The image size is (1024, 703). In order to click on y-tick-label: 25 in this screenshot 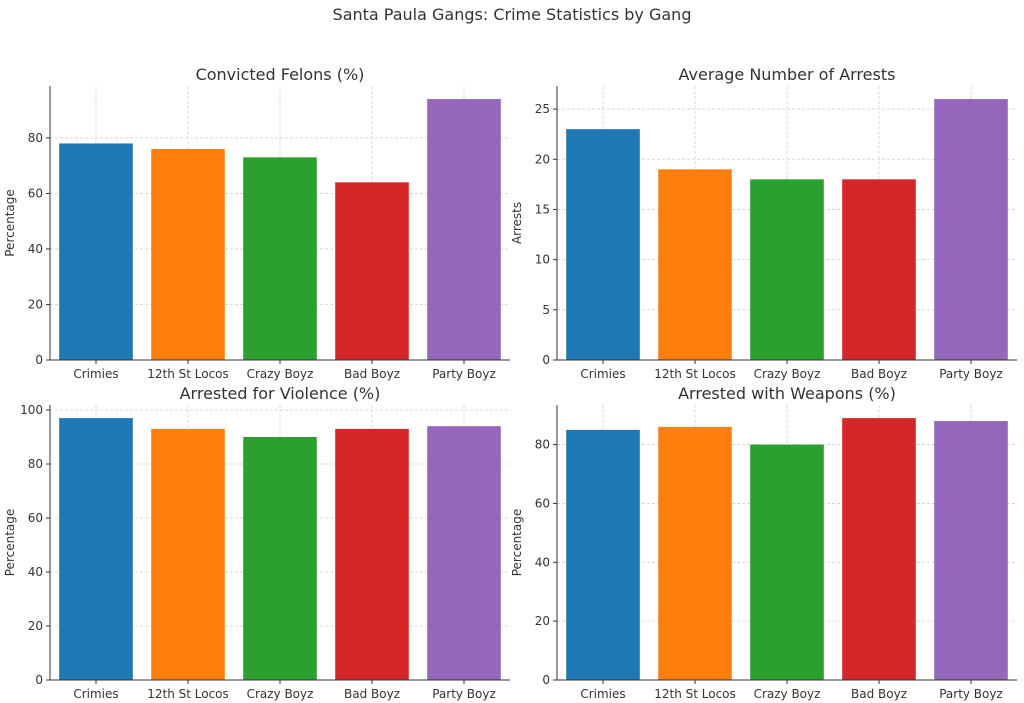, I will do `click(542, 109)`.